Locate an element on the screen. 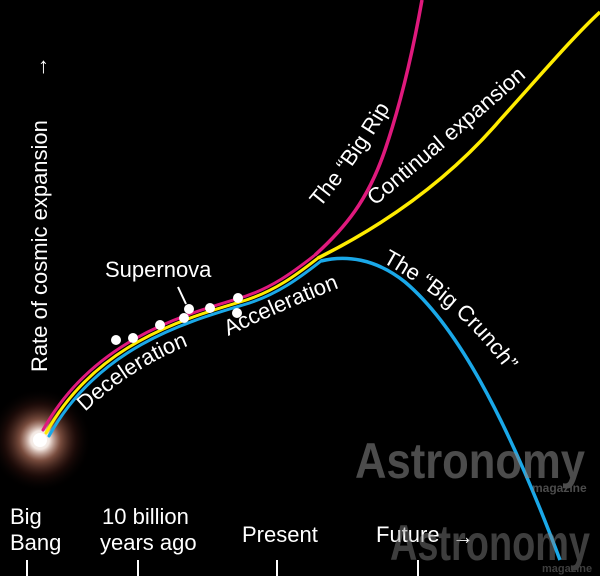 The width and height of the screenshot is (600, 576). big-rip-curve is located at coordinates (368, 128).